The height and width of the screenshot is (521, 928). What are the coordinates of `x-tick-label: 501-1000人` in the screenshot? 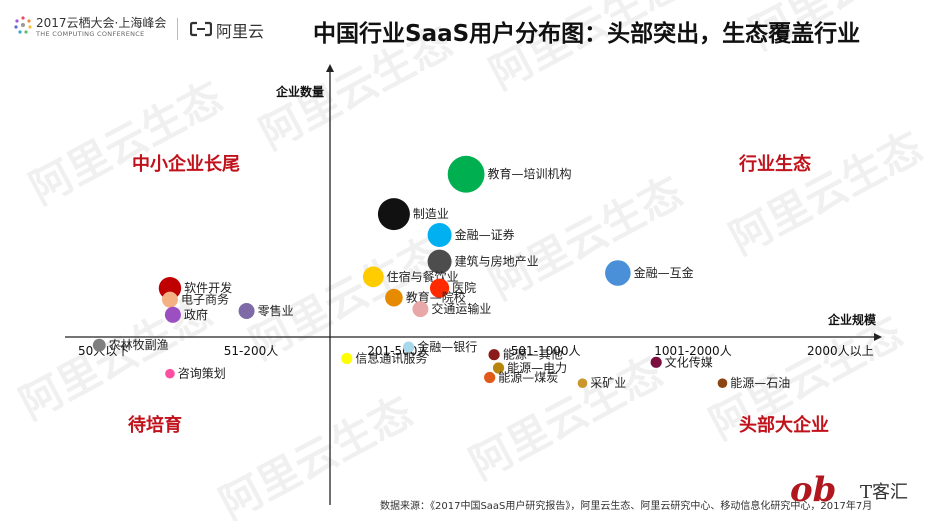 It's located at (546, 351).